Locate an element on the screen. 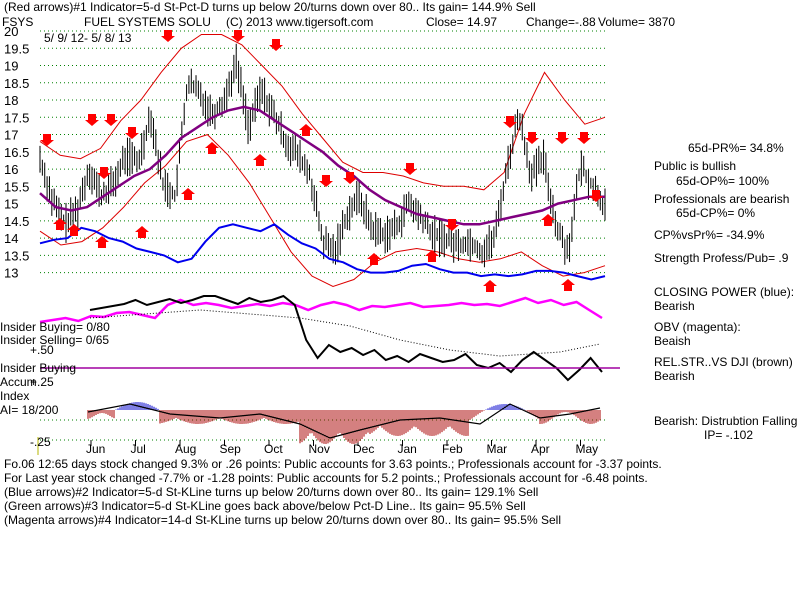  x-tick-label: Jun is located at coordinates (95, 449).